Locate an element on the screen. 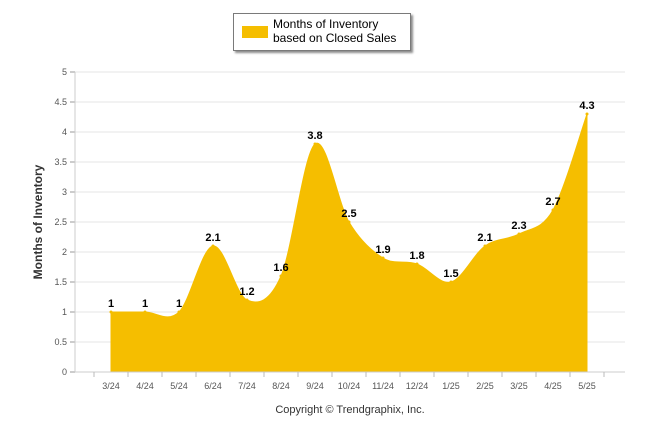 Image resolution: width=646 pixels, height=434 pixels. x-tick-label: 2/25 is located at coordinates (485, 386).